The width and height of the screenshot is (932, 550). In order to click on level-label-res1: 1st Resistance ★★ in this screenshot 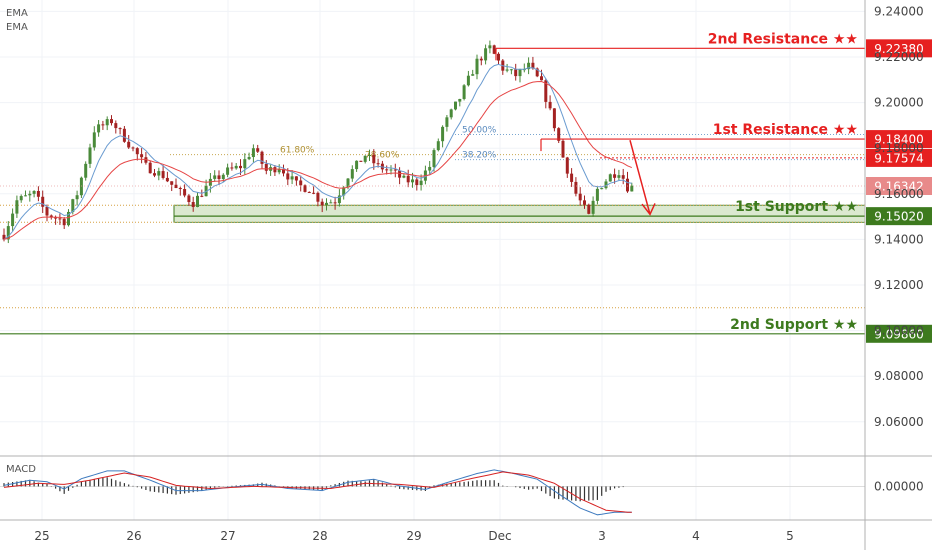, I will do `click(785, 130)`.